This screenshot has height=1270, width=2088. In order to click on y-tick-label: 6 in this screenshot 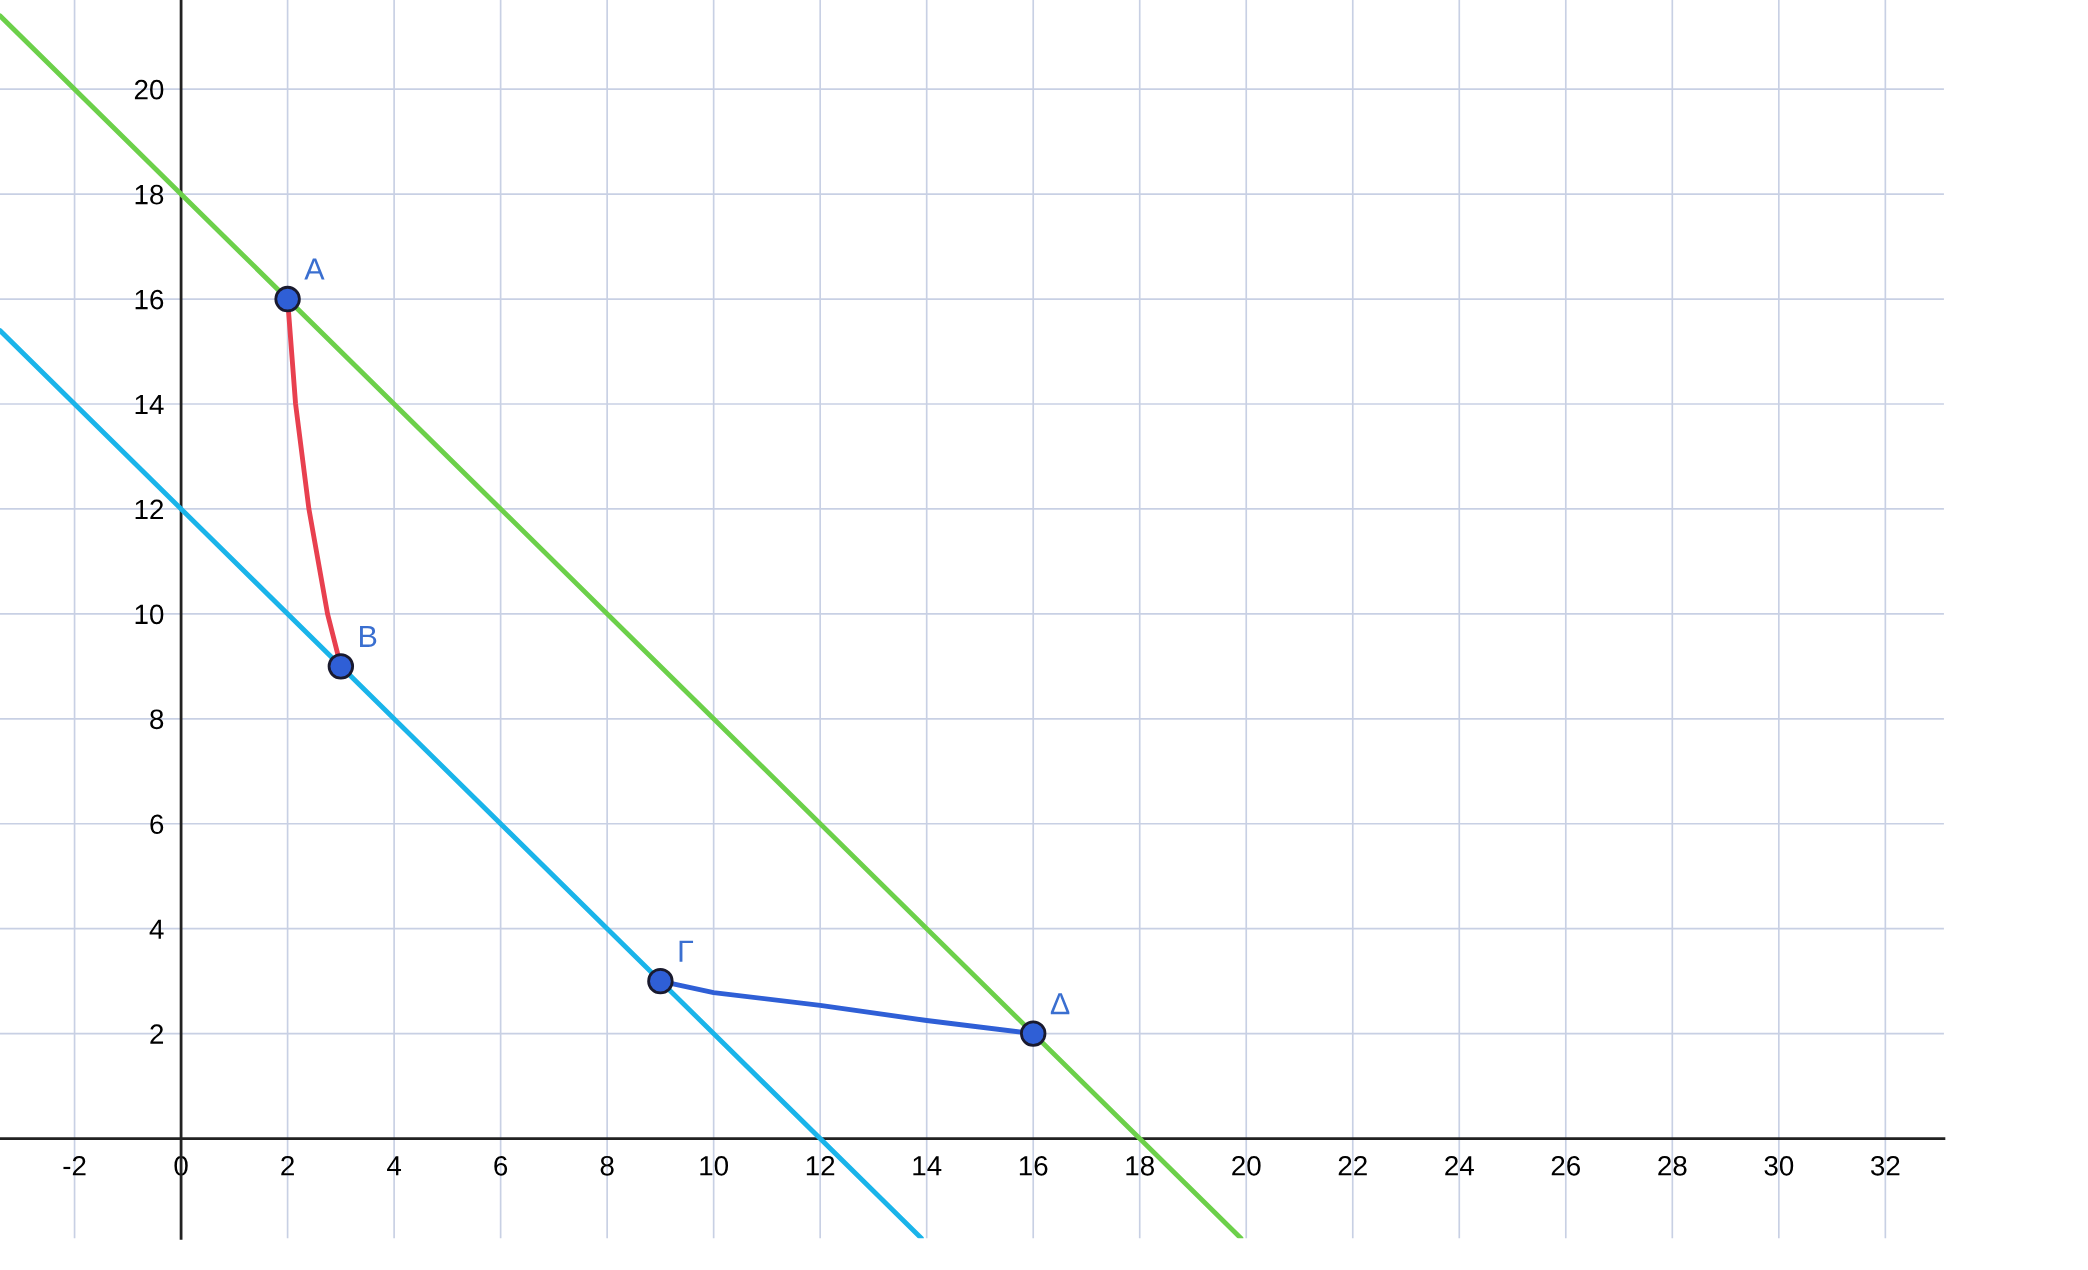, I will do `click(157, 824)`.